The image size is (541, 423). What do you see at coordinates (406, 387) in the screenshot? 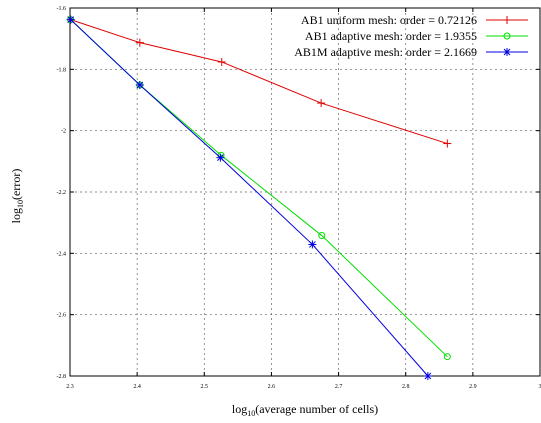
I see `x-tick-label: 2.8` at bounding box center [406, 387].